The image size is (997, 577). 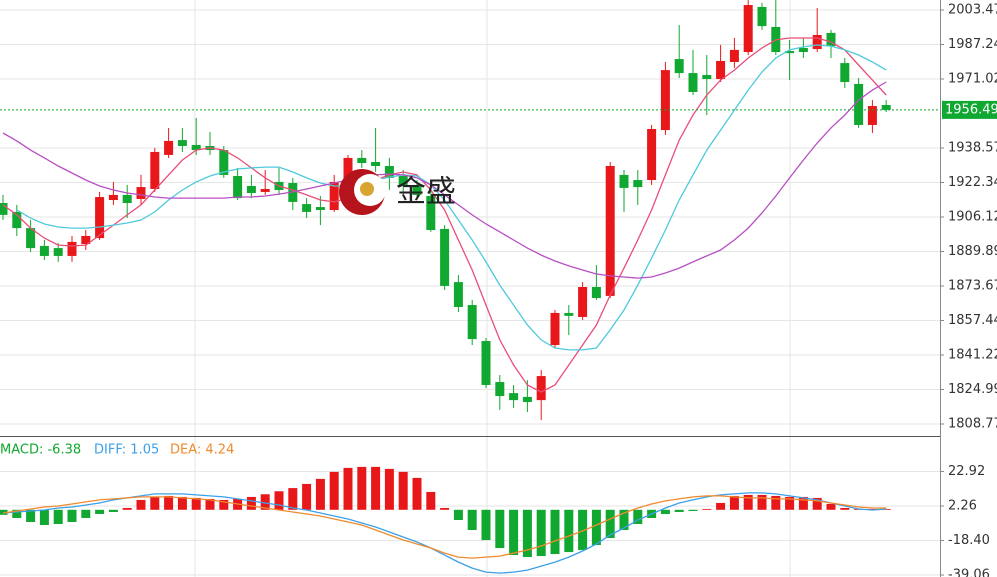 What do you see at coordinates (962, 506) in the screenshot?
I see `y-tick-label: 2.26` at bounding box center [962, 506].